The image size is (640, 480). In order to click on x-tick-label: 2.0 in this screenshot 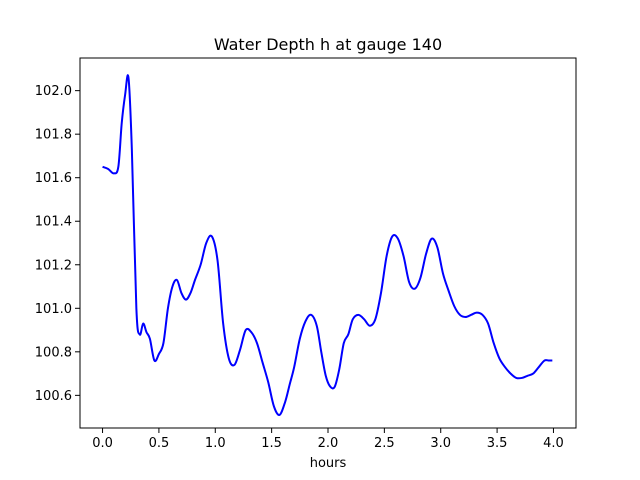, I will do `click(328, 443)`.